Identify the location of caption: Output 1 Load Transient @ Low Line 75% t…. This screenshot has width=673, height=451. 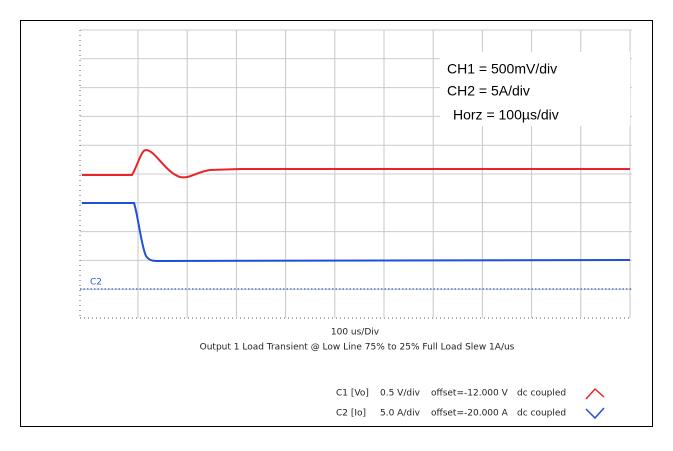
(357, 348).